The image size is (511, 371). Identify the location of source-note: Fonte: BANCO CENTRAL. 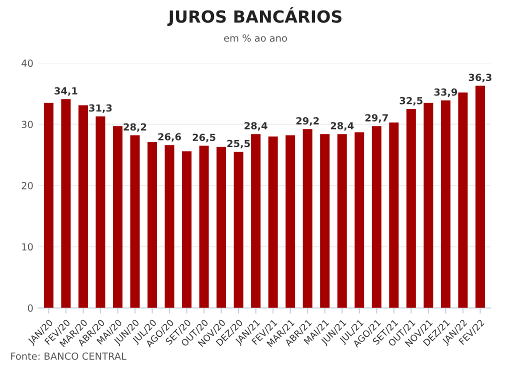
(68, 356).